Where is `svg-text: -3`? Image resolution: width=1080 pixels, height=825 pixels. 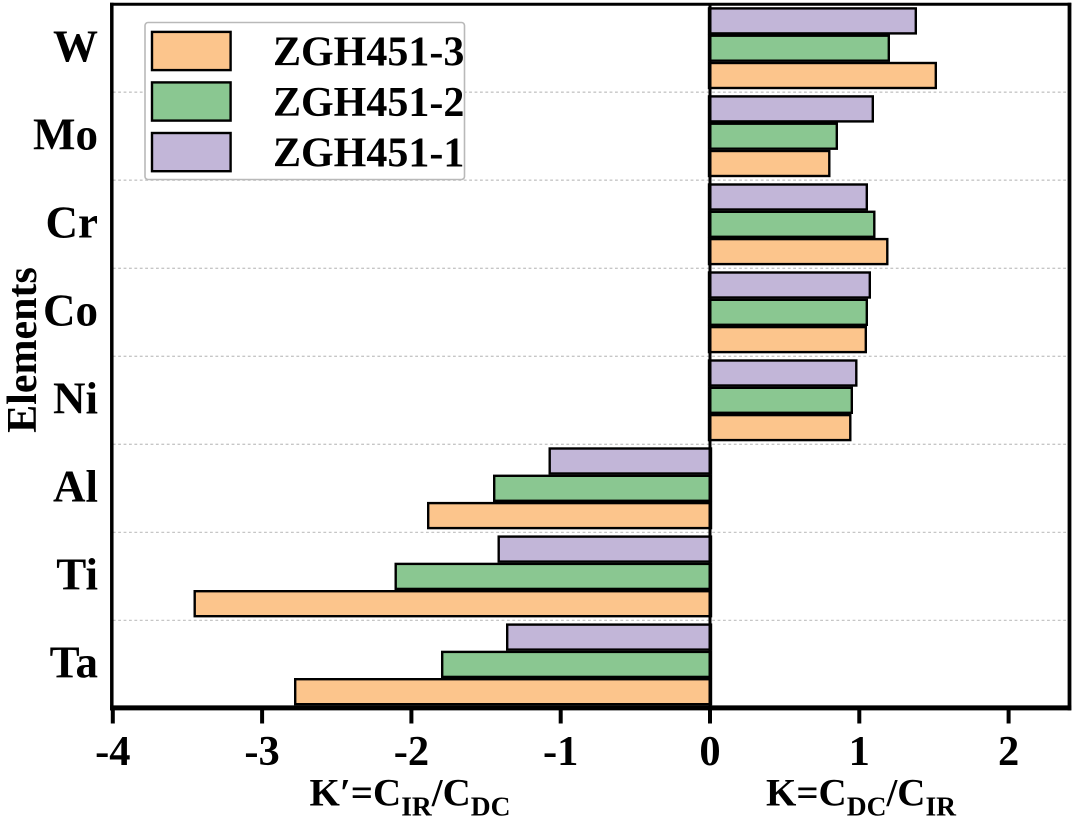 svg-text: -3 is located at coordinates (261, 751).